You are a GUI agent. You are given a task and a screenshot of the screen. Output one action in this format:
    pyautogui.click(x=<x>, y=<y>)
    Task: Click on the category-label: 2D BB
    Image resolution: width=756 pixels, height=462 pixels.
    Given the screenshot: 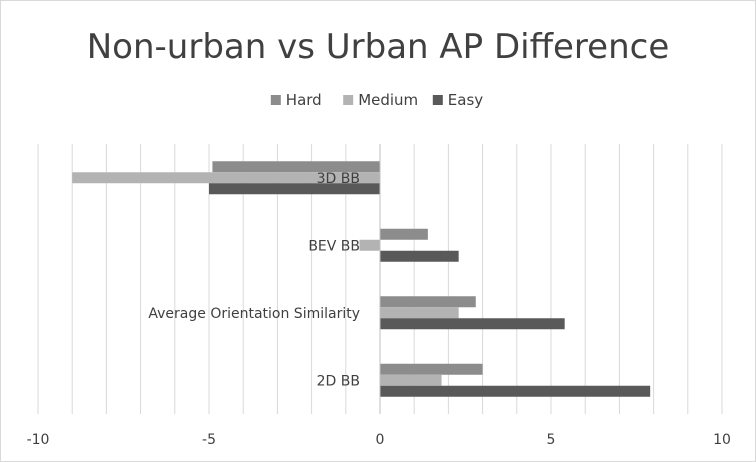 What is the action you would take?
    pyautogui.click(x=338, y=381)
    